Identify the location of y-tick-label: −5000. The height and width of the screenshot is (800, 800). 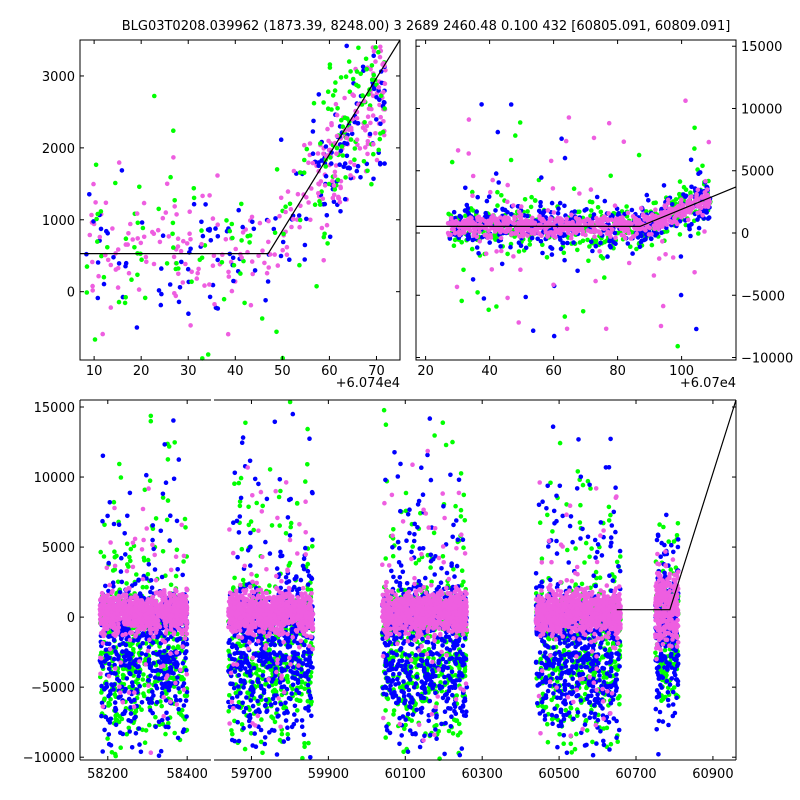
(763, 296).